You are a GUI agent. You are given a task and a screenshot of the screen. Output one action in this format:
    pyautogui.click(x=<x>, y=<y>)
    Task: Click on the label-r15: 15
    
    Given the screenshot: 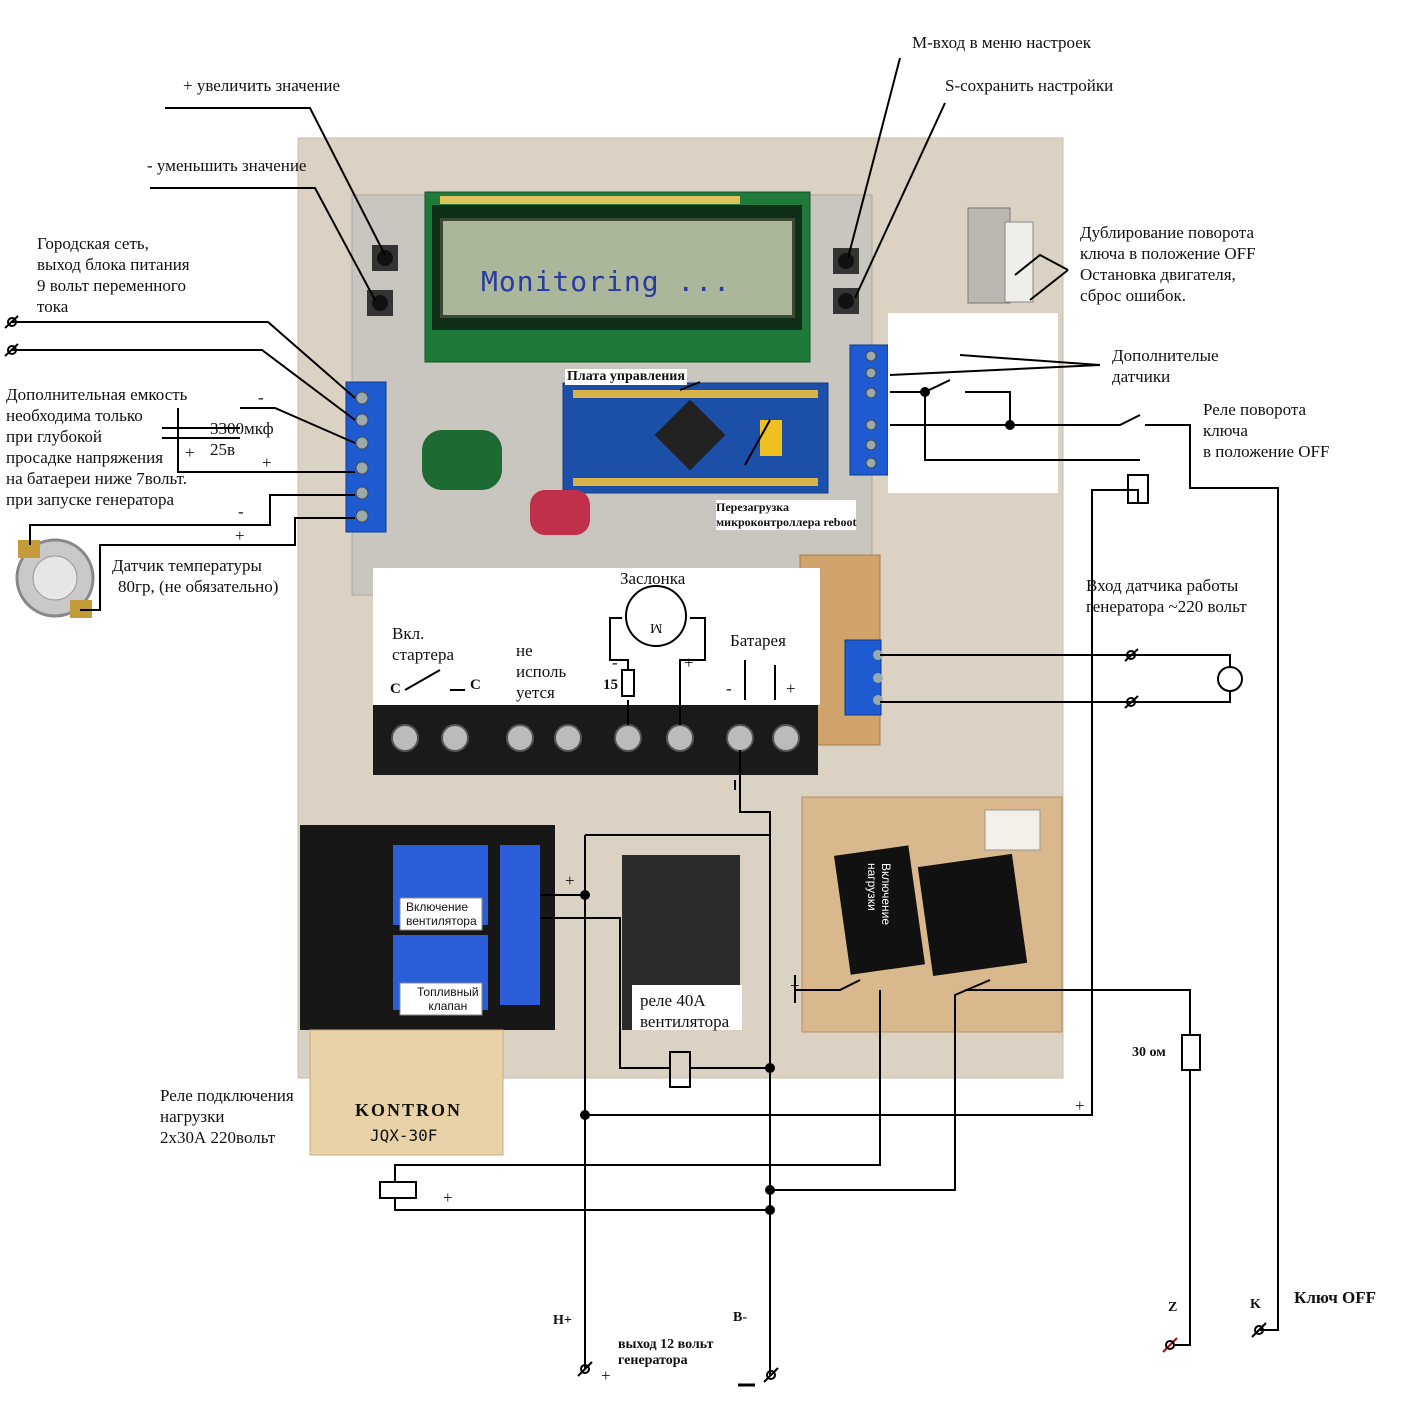 What is the action you would take?
    pyautogui.click(x=610, y=685)
    